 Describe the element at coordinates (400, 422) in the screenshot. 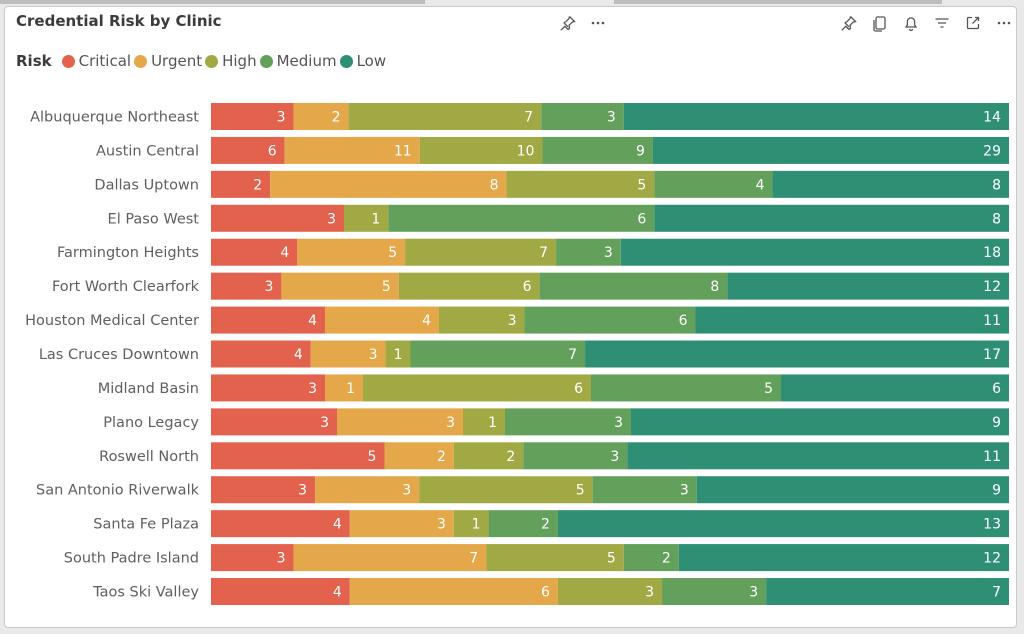

I see `bar-segment-urgent-plano-legacy` at that location.